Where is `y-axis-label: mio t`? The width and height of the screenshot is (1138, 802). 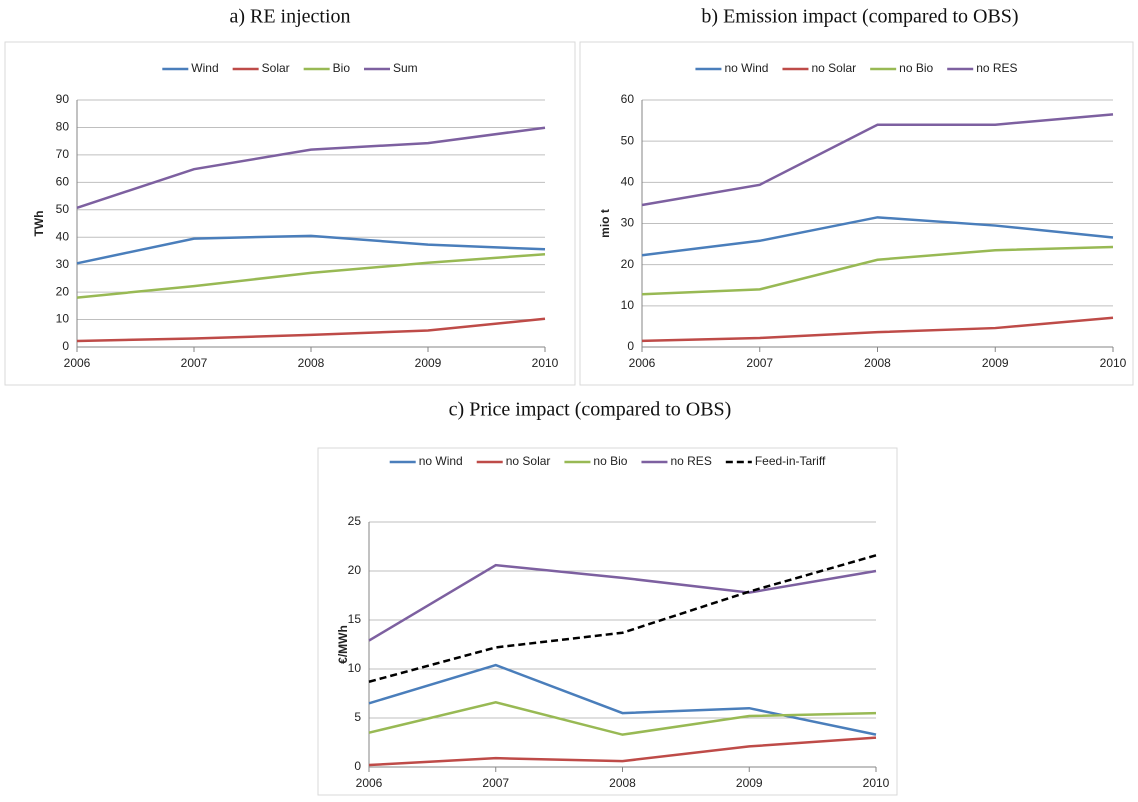
y-axis-label: mio t is located at coordinates (605, 223).